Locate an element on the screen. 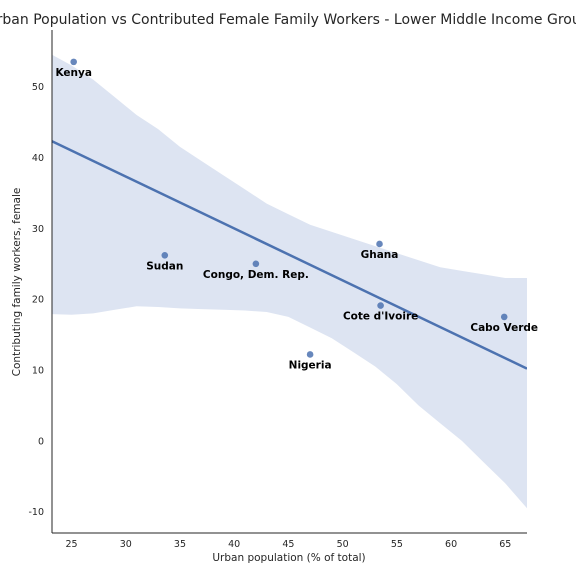 Image resolution: width=576 pixels, height=576 pixels. point-label: Cabo Verde is located at coordinates (504, 328).